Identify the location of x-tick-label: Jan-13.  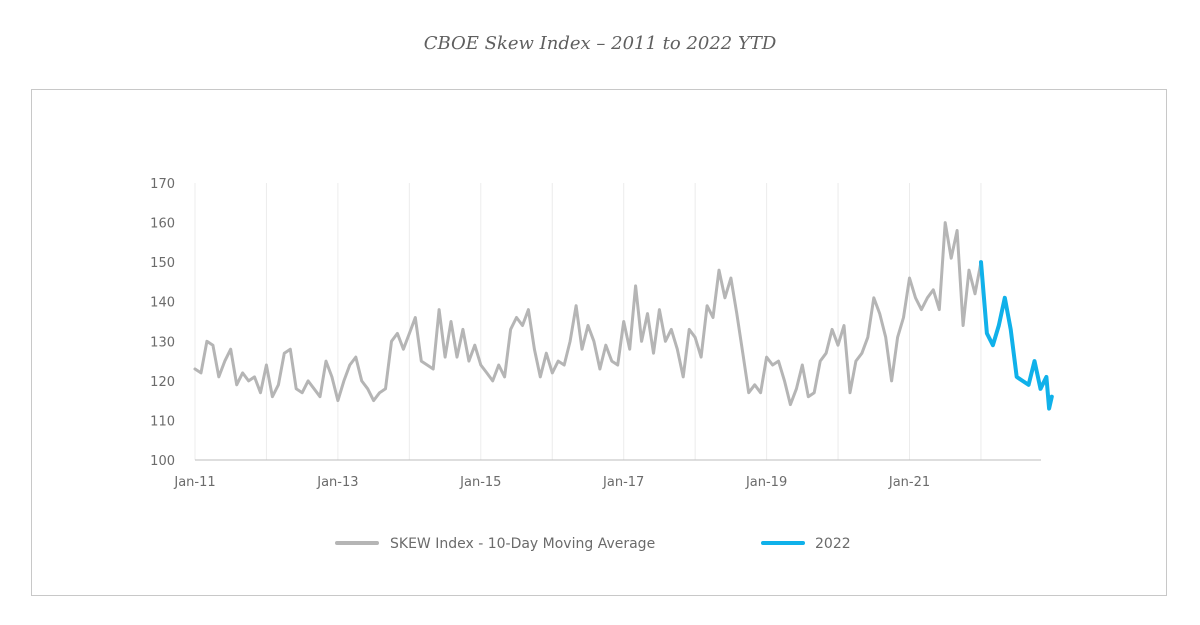
(337, 482).